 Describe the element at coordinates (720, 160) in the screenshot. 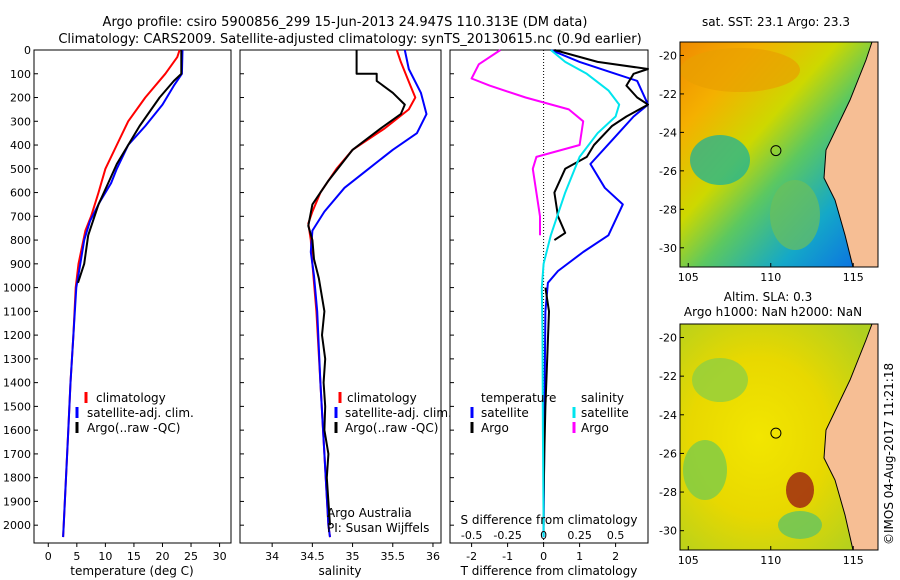

I see `sst-cool-patch` at that location.